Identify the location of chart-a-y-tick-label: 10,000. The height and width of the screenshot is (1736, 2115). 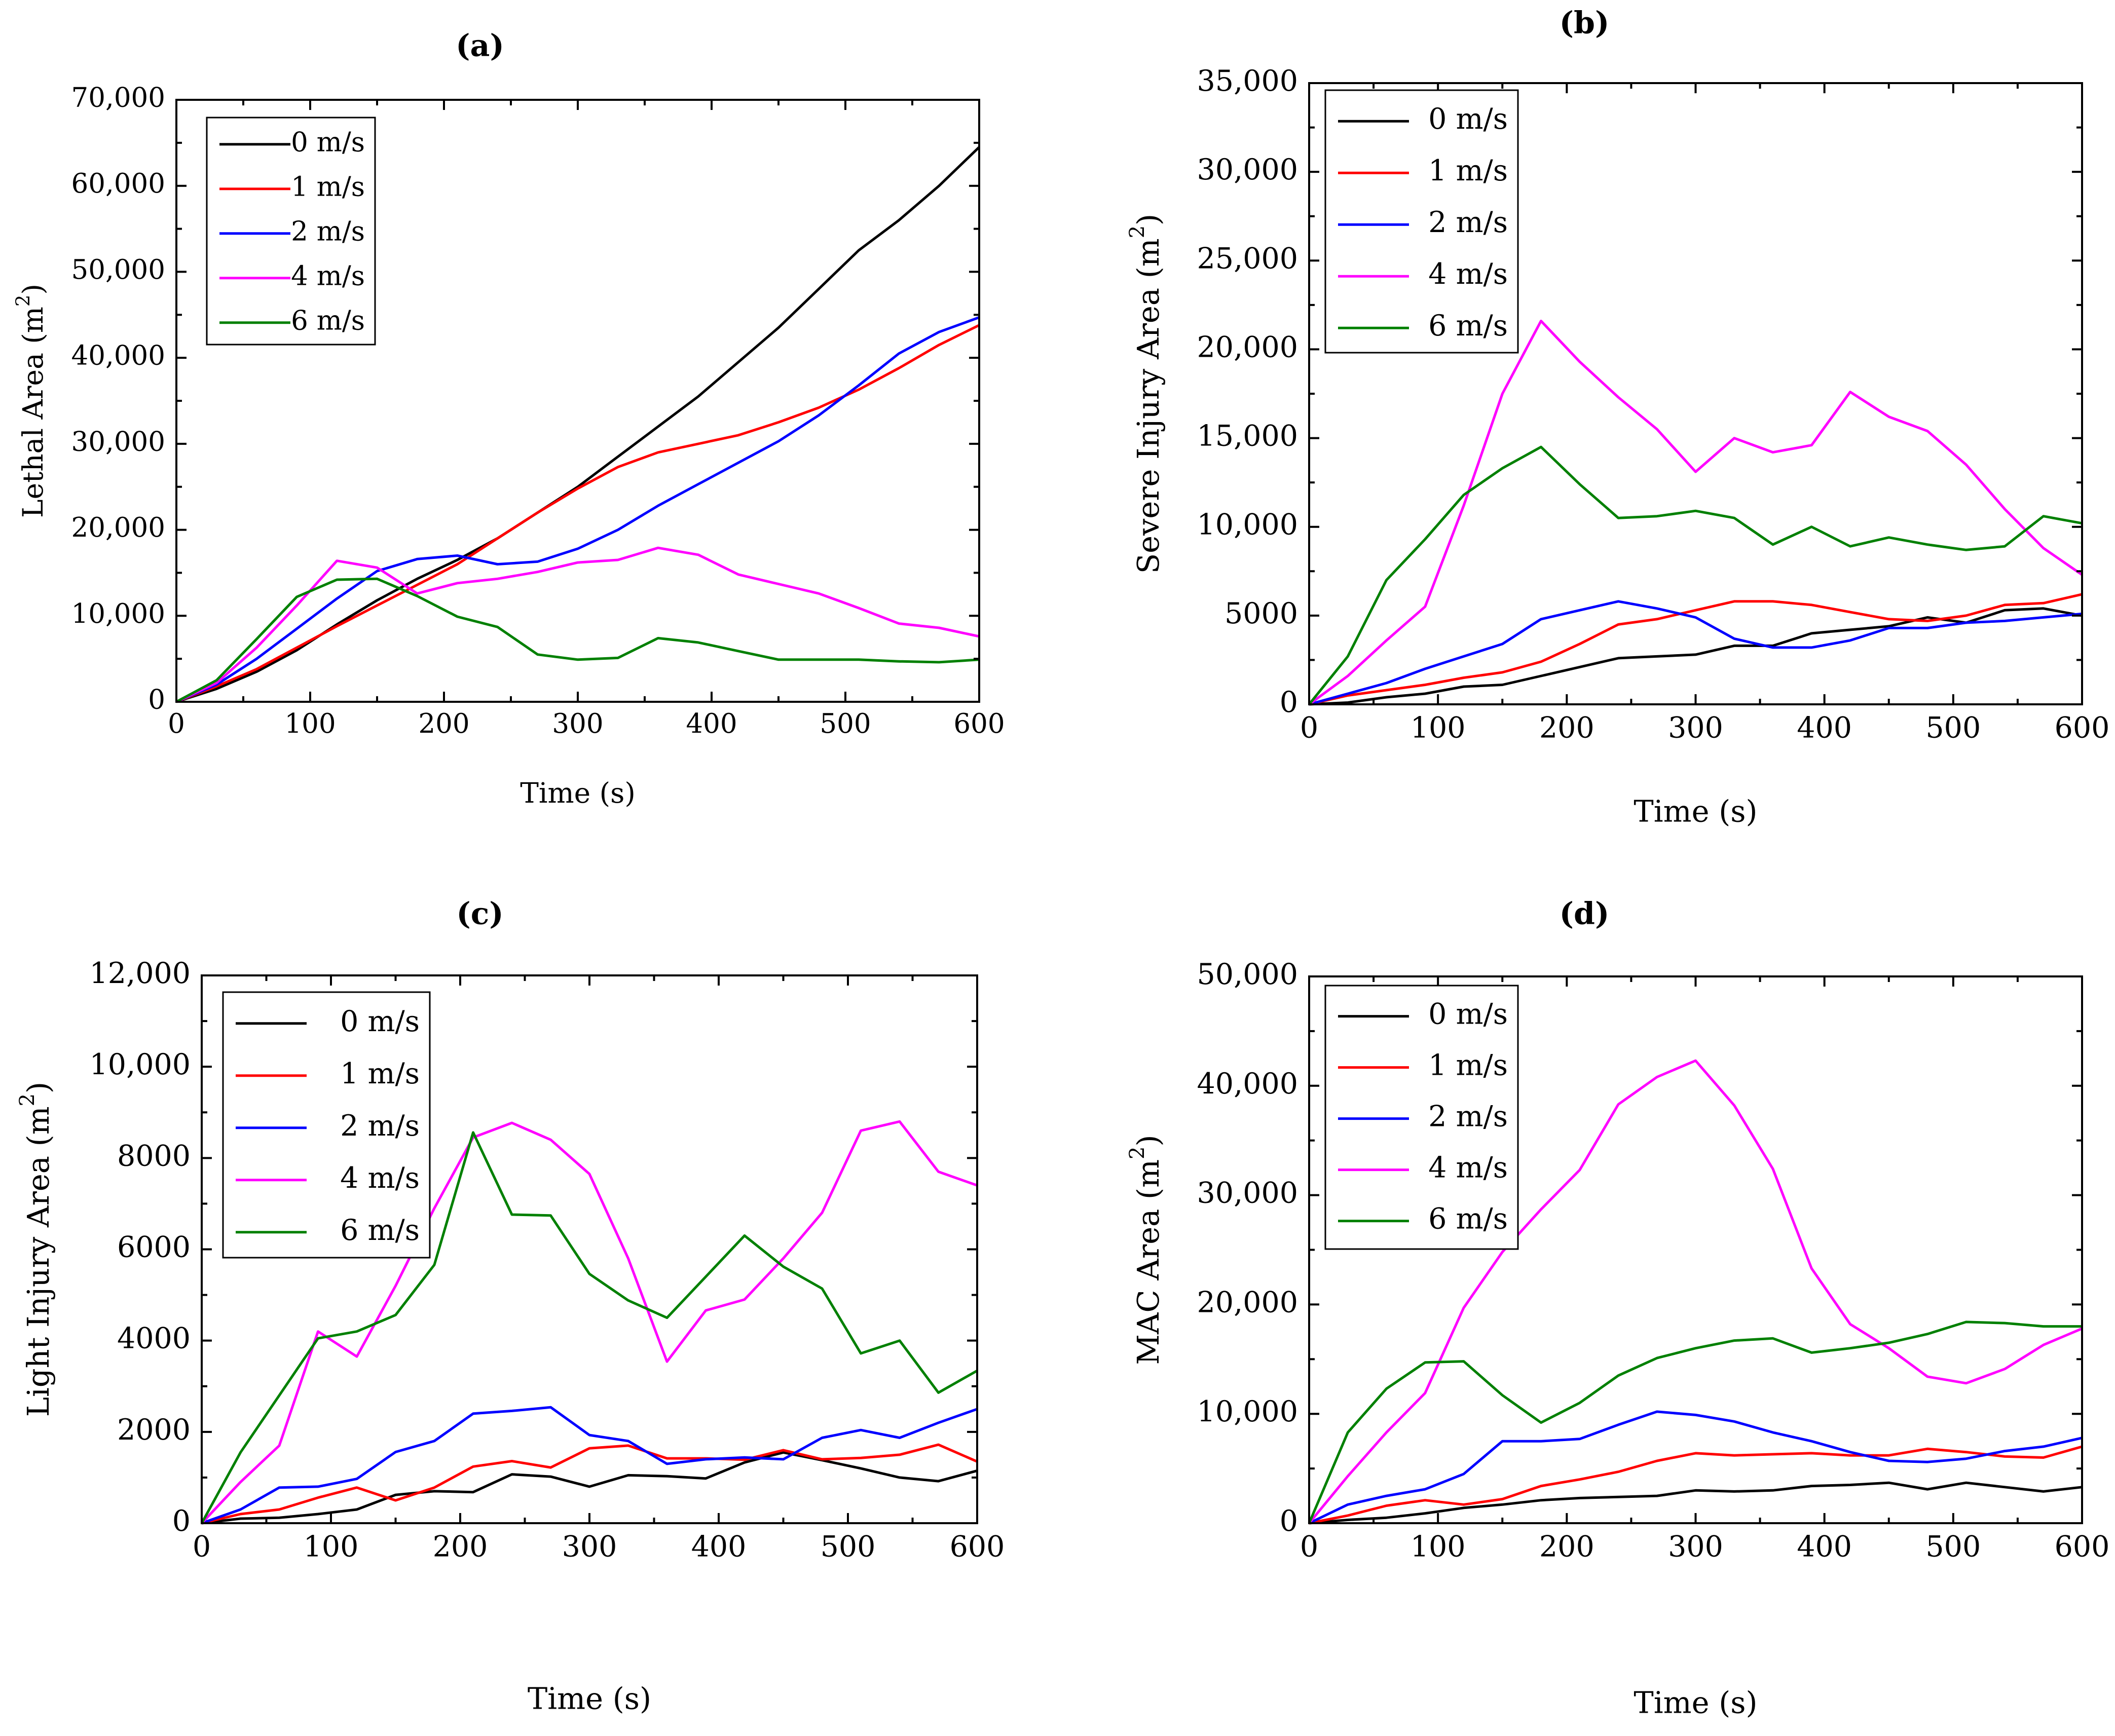
(118, 613).